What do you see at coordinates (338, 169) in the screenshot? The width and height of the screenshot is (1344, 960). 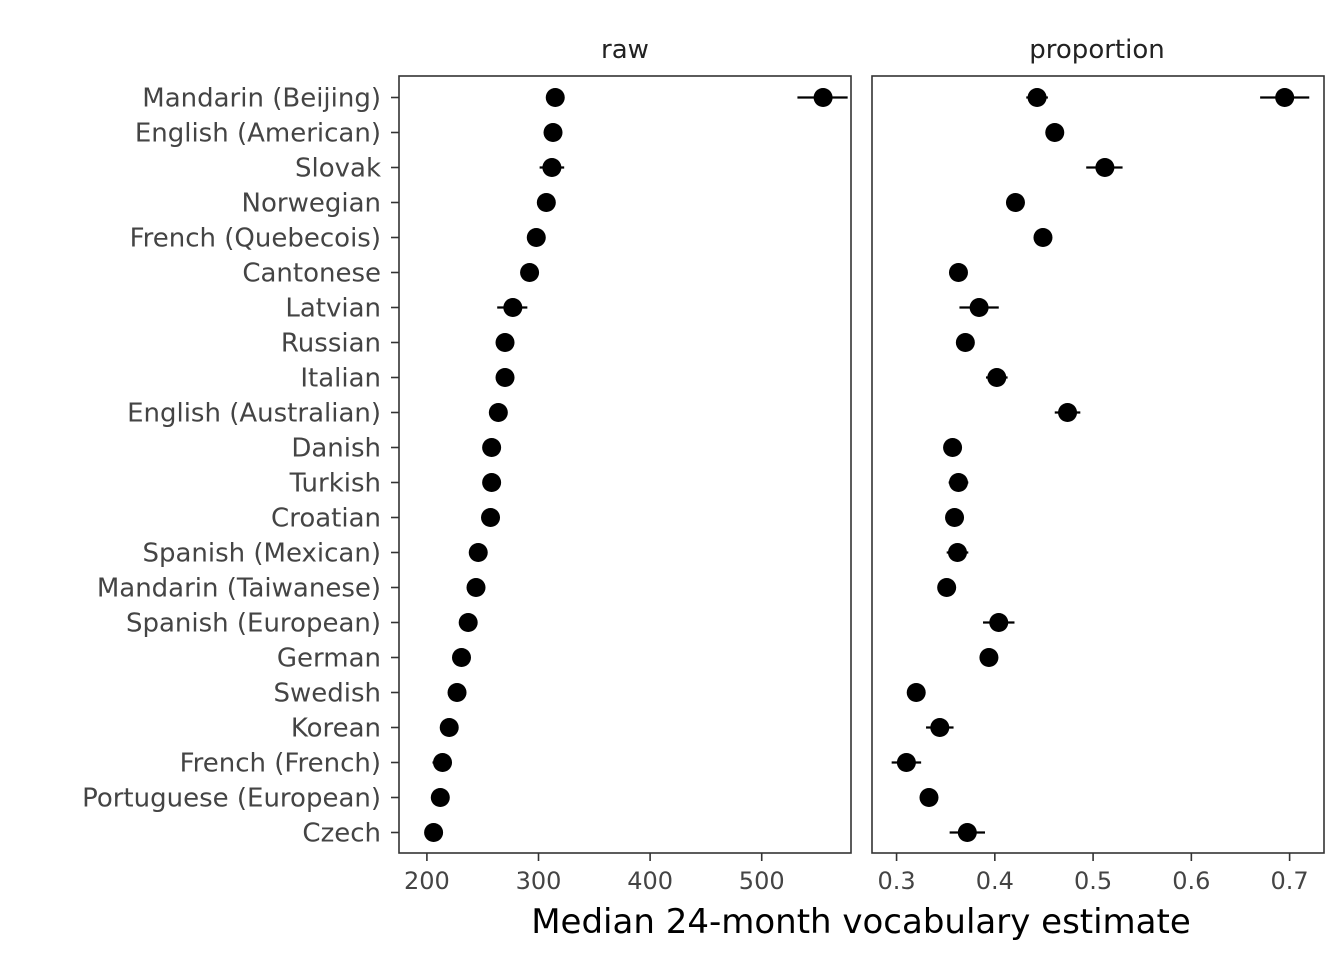 I see `category-label: Slovak` at bounding box center [338, 169].